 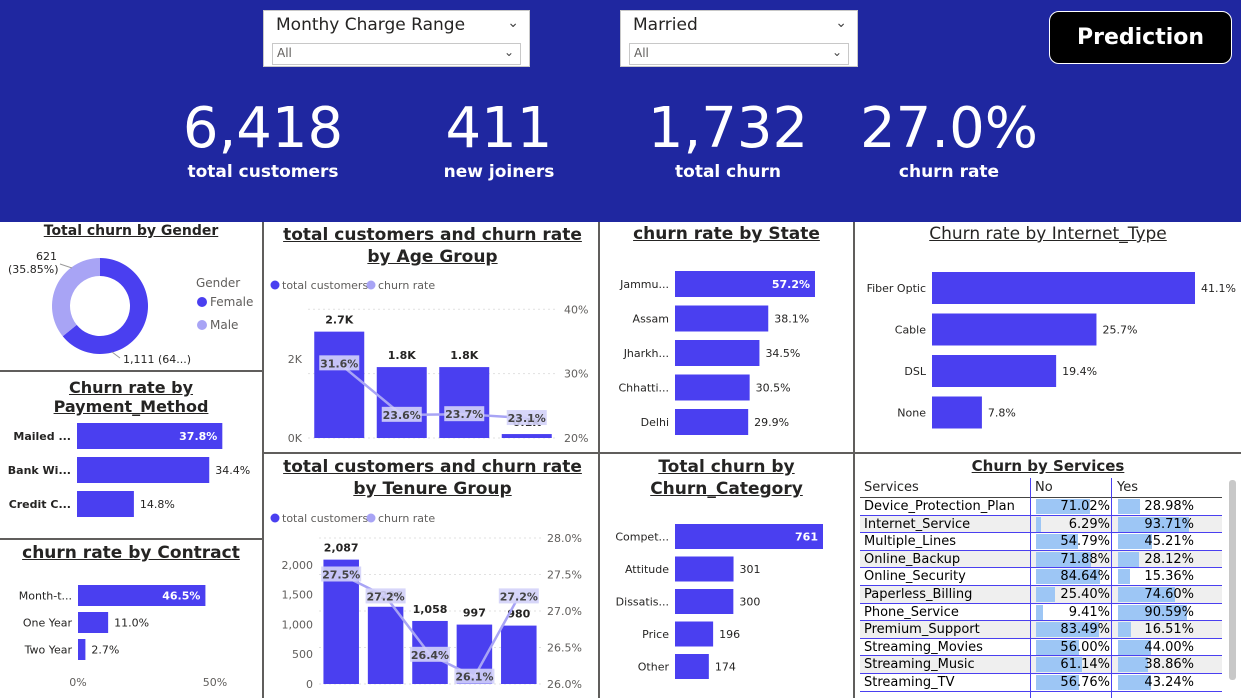 What do you see at coordinates (402, 415) in the screenshot?
I see `data-label: 23.6%` at bounding box center [402, 415].